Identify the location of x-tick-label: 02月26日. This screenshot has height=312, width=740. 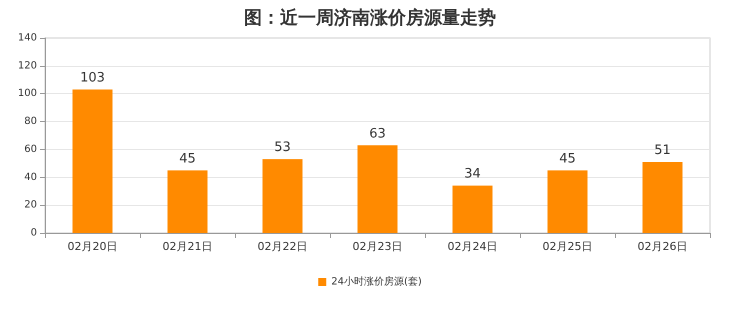
(663, 246).